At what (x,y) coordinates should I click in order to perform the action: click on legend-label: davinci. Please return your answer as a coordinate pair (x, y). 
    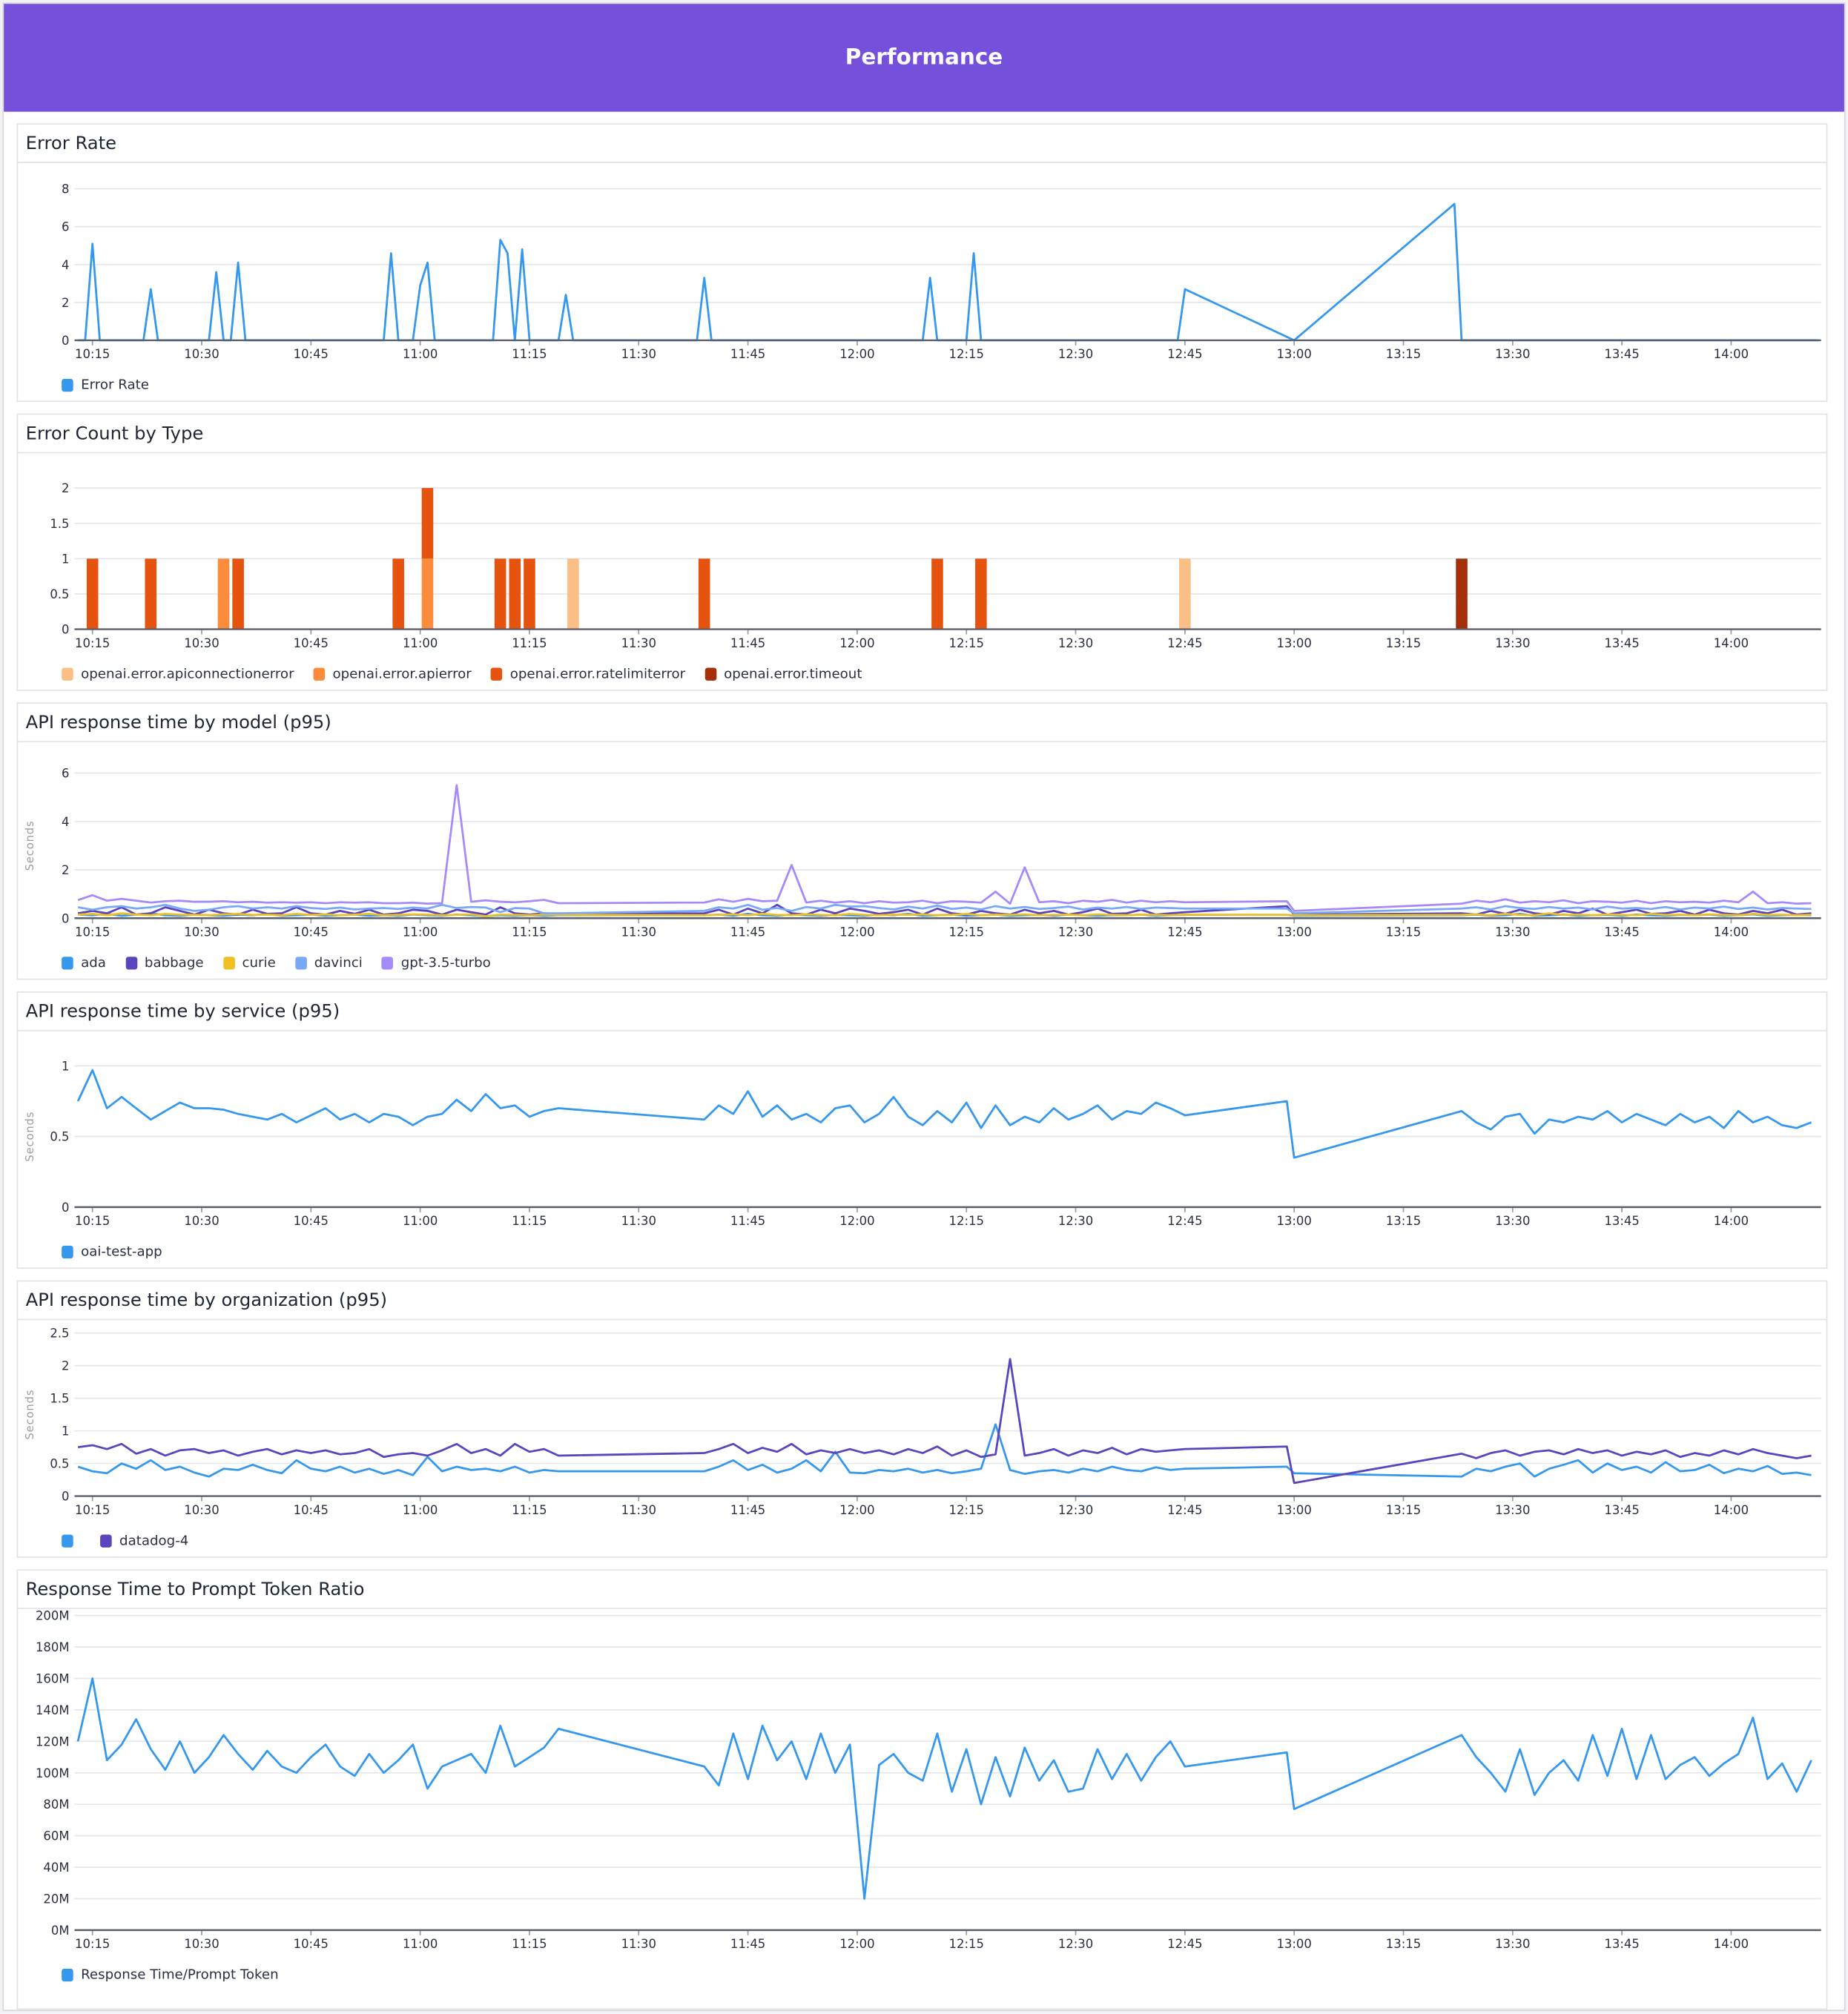
    Looking at the image, I should click on (338, 963).